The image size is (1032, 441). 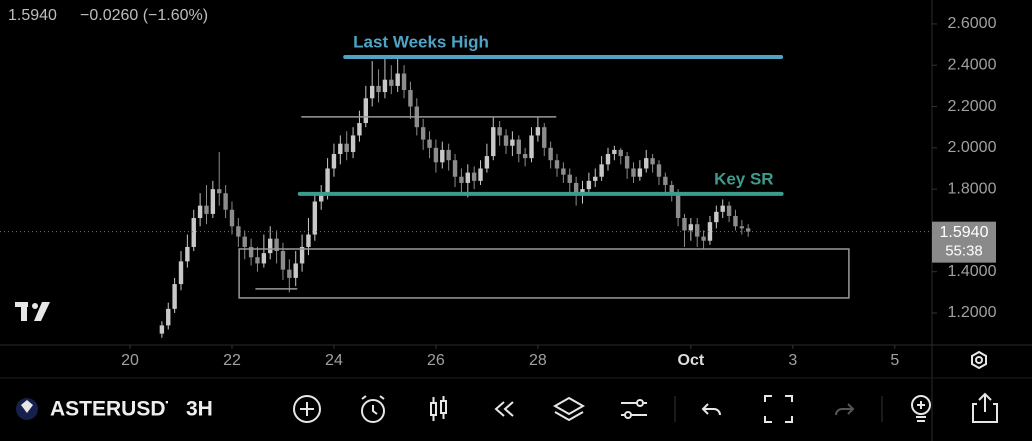 What do you see at coordinates (334, 360) in the screenshot?
I see `x-tick-label: 24` at bounding box center [334, 360].